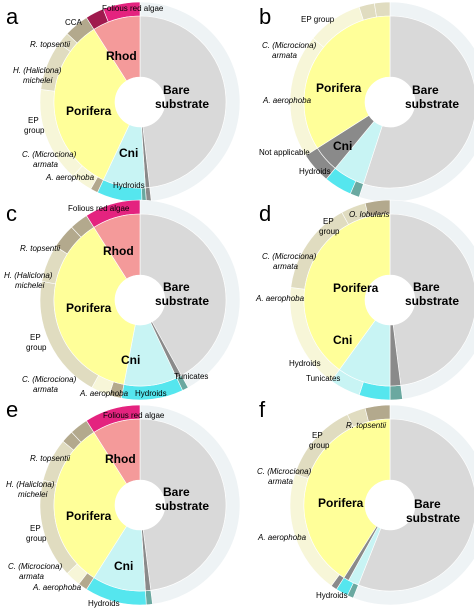  Describe the element at coordinates (30, 285) in the screenshot. I see `c-haliclona-label-2: michelei` at that location.